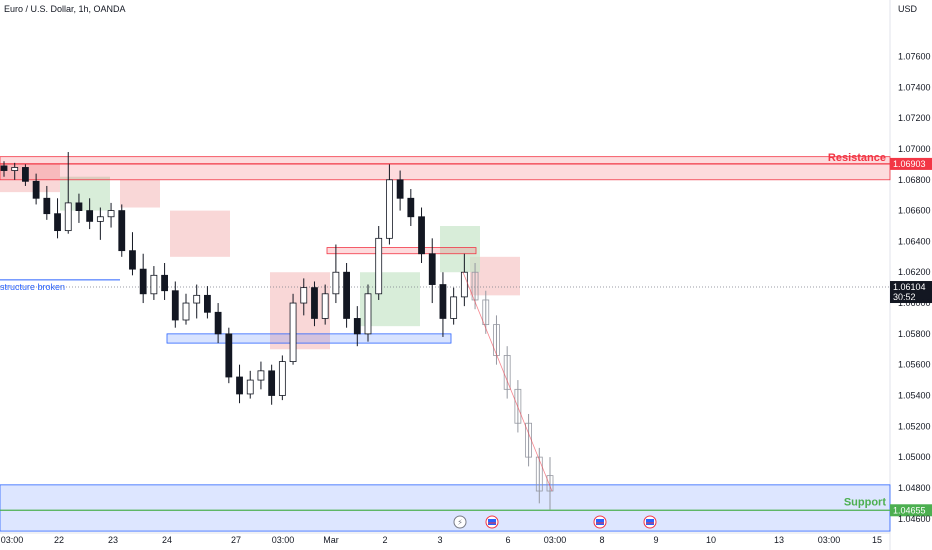 The height and width of the screenshot is (550, 932). Describe the element at coordinates (401, 251) in the screenshot. I see `supply-box` at that location.